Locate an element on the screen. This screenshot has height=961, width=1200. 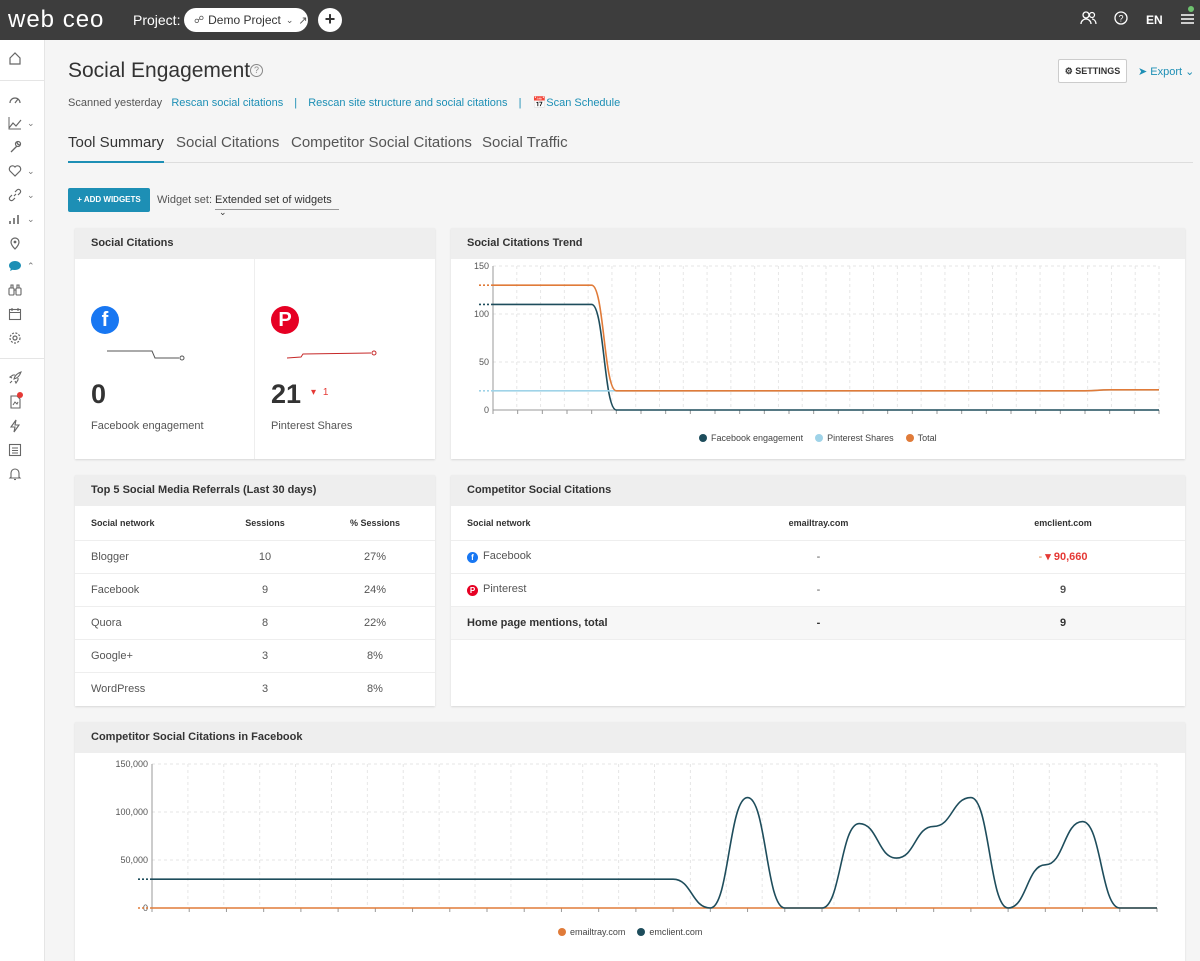
bell-icon is located at coordinates (15, 475).